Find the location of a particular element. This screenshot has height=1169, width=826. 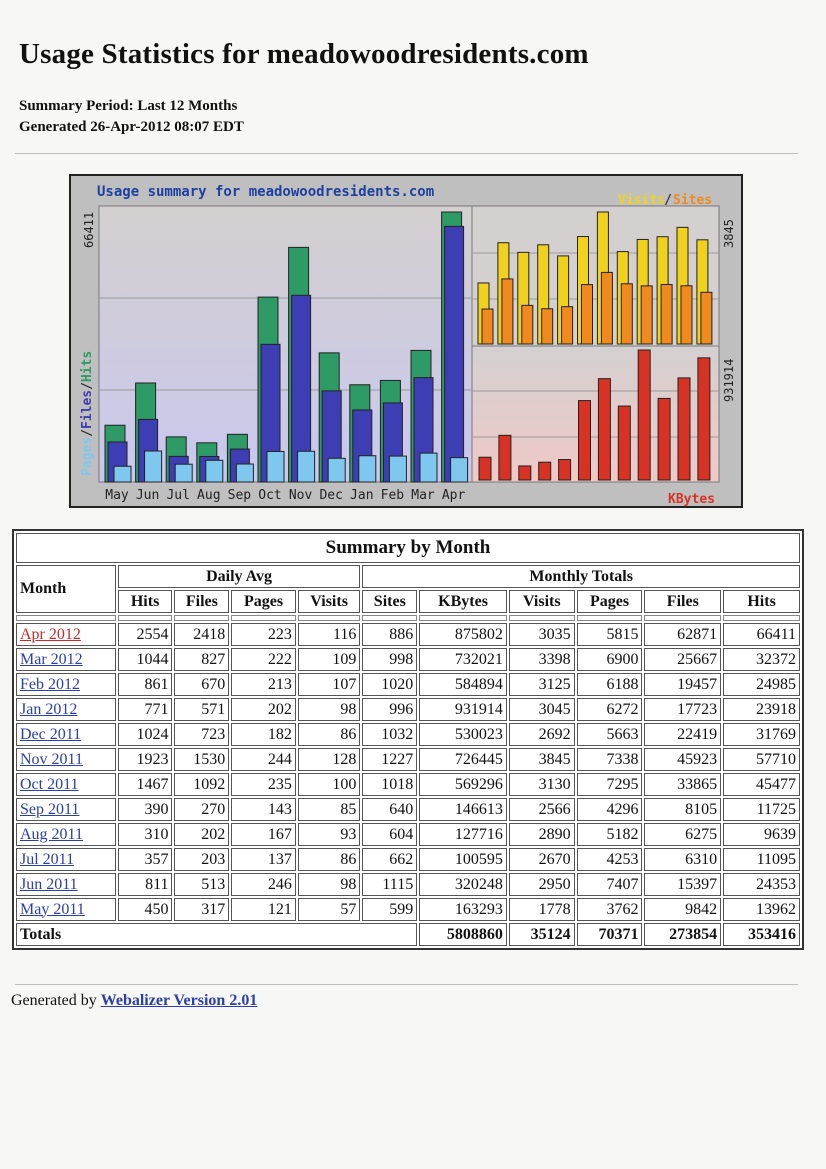

table-cell: 62871 is located at coordinates (683, 634).